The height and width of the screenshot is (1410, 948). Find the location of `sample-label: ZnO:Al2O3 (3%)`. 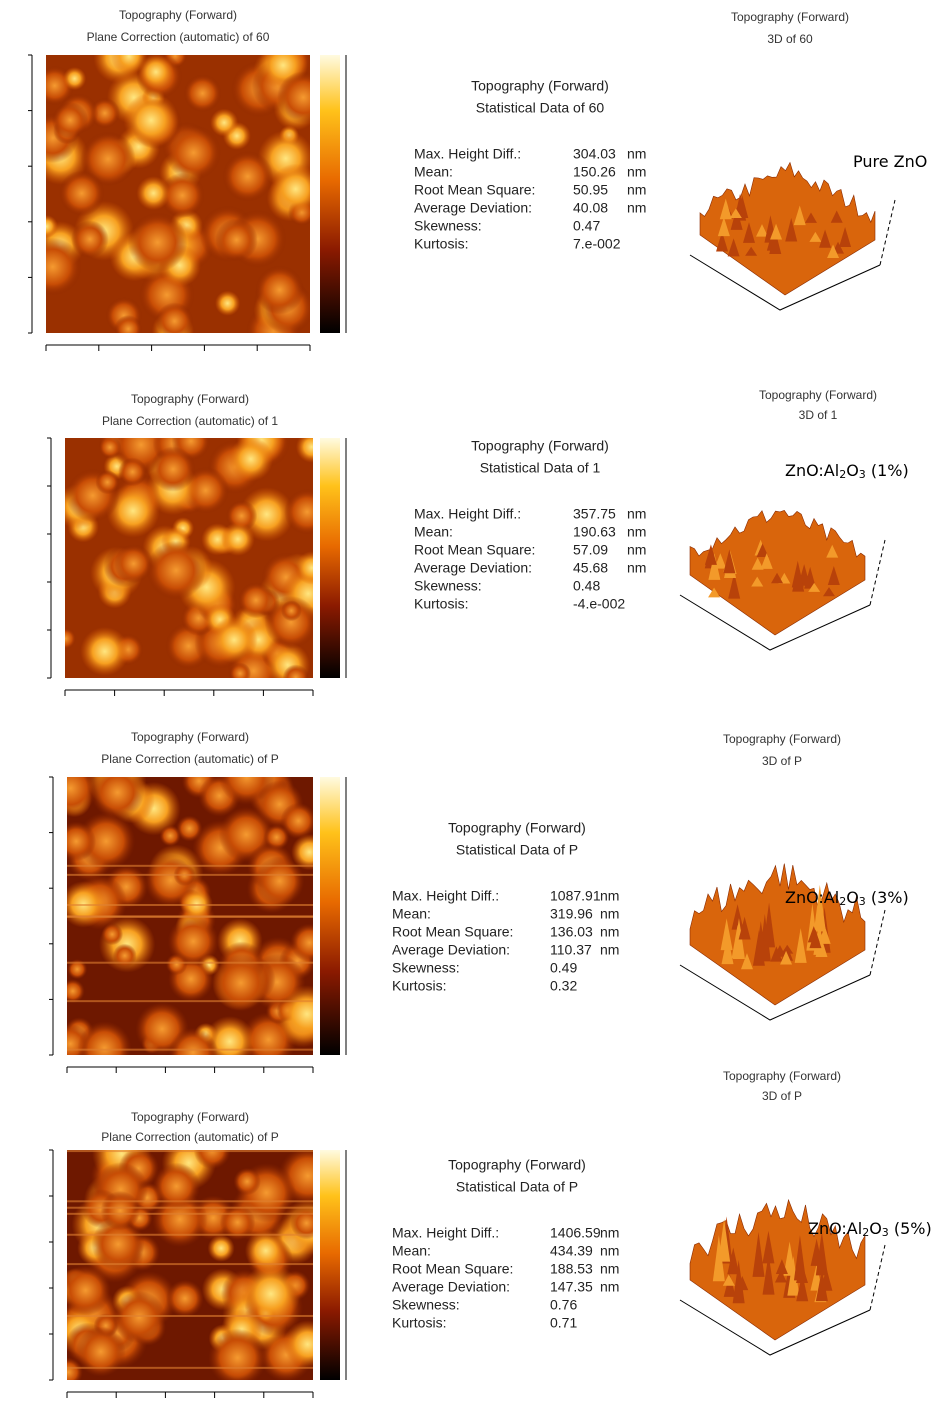

sample-label: ZnO:Al2O3 (3%) is located at coordinates (847, 898).